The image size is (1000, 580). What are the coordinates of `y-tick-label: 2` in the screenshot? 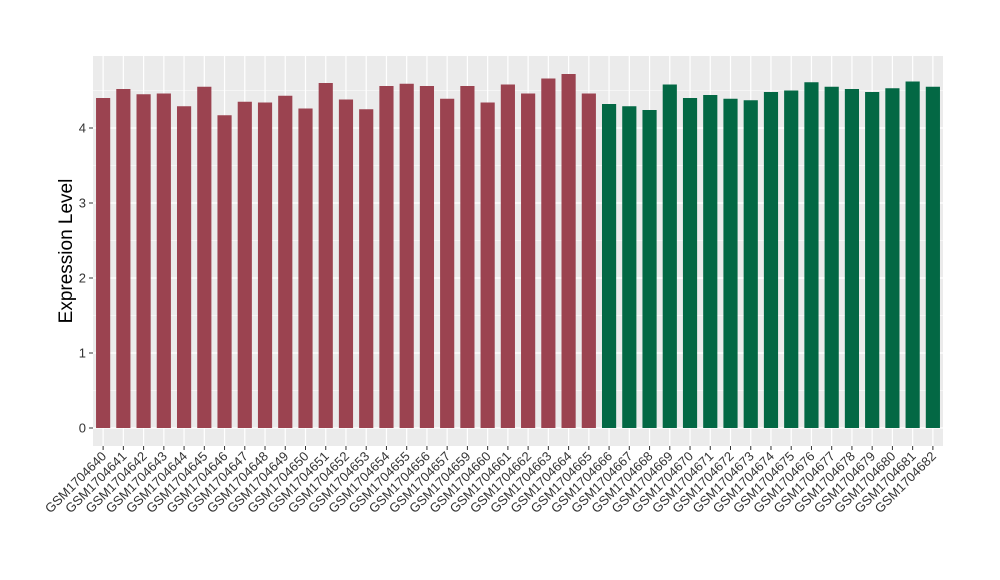 It's located at (82, 278).